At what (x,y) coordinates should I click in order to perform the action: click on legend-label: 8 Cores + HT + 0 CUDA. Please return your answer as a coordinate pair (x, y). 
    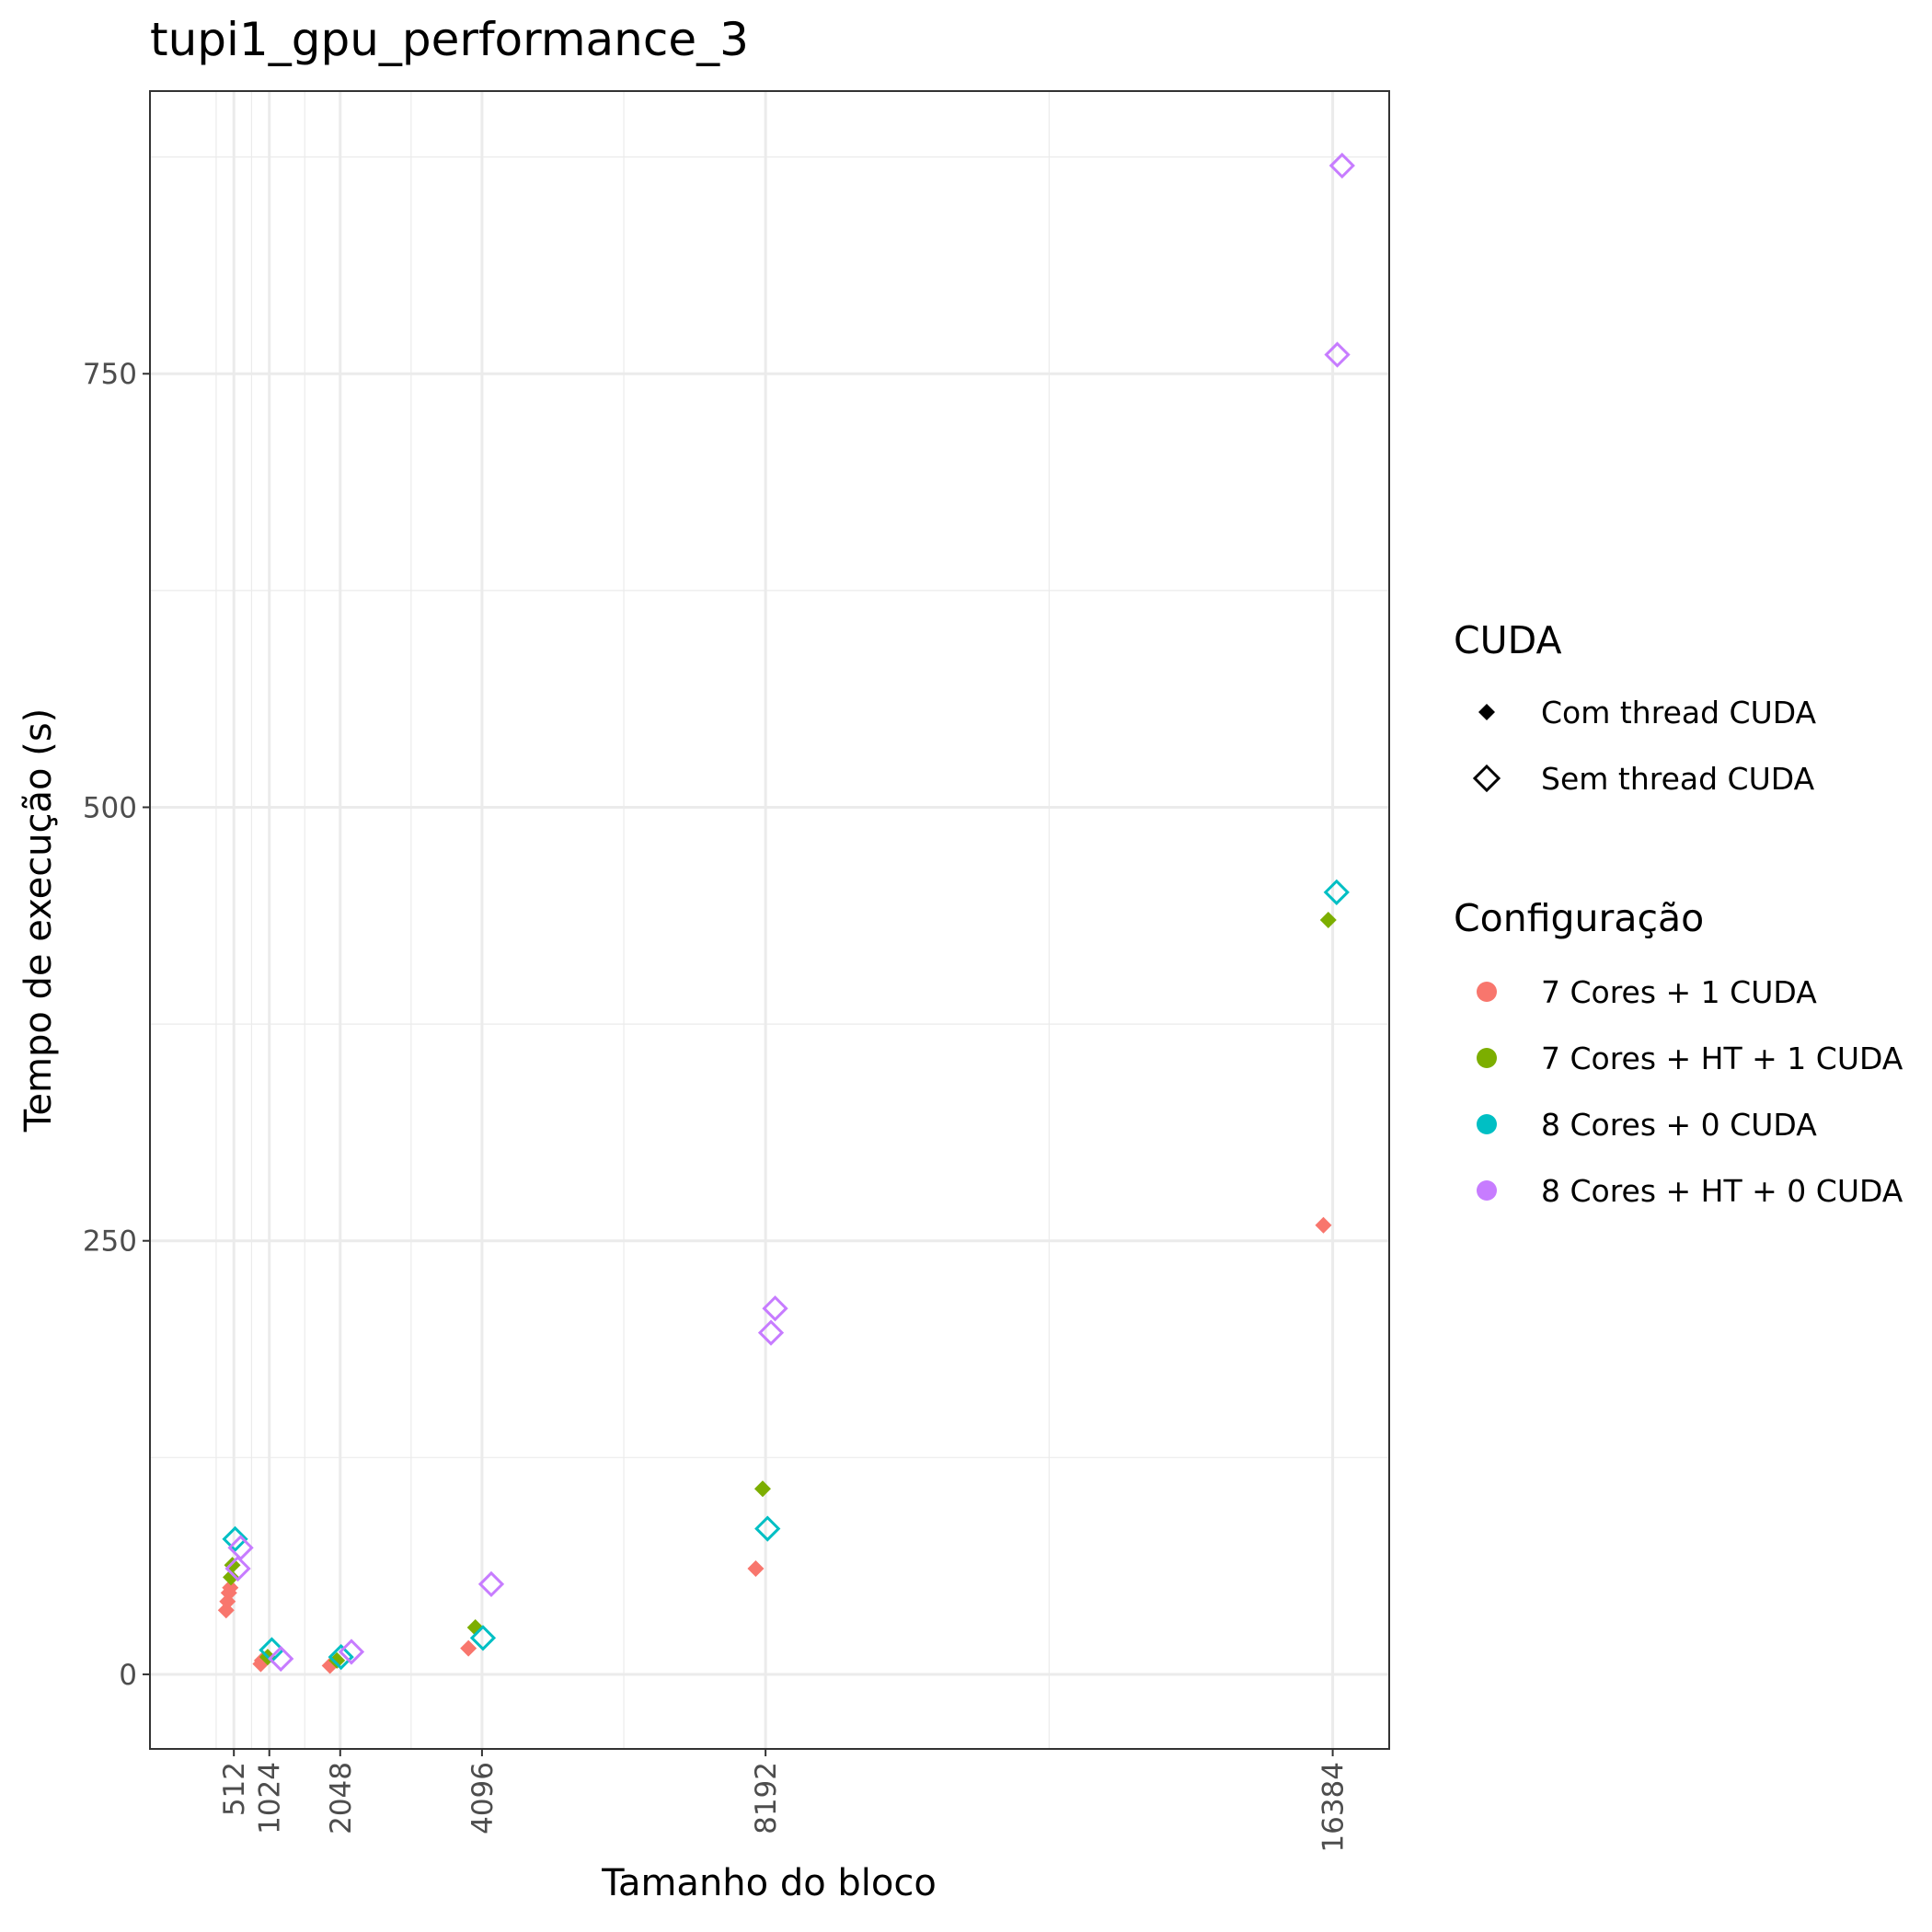
    Looking at the image, I should click on (1722, 1191).